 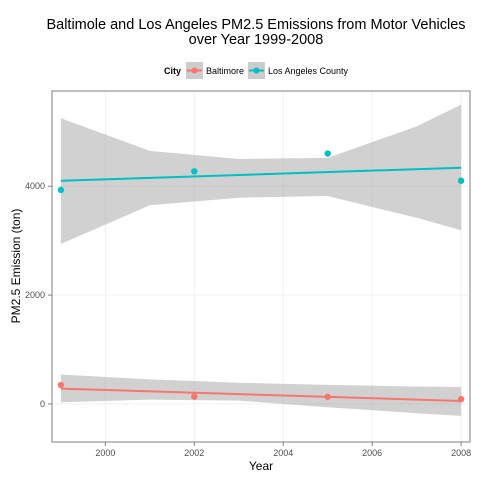 I want to click on x-axis: 2000 2002 2004 2006 2008, so click(x=283, y=450).